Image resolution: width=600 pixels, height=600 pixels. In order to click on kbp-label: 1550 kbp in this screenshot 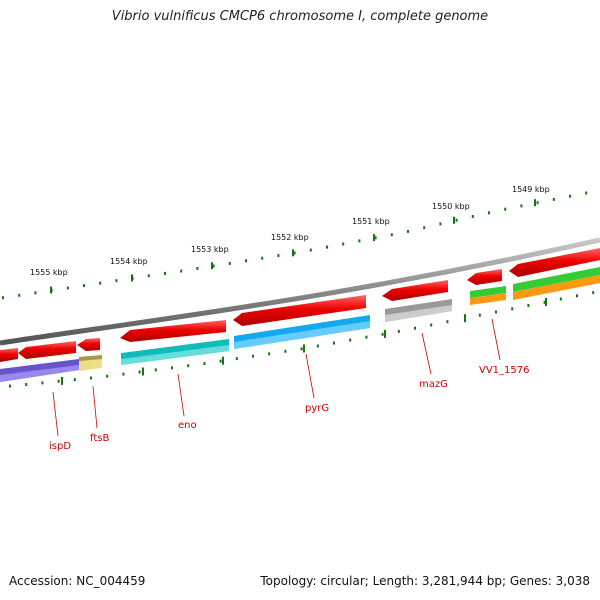, I will do `click(451, 206)`.